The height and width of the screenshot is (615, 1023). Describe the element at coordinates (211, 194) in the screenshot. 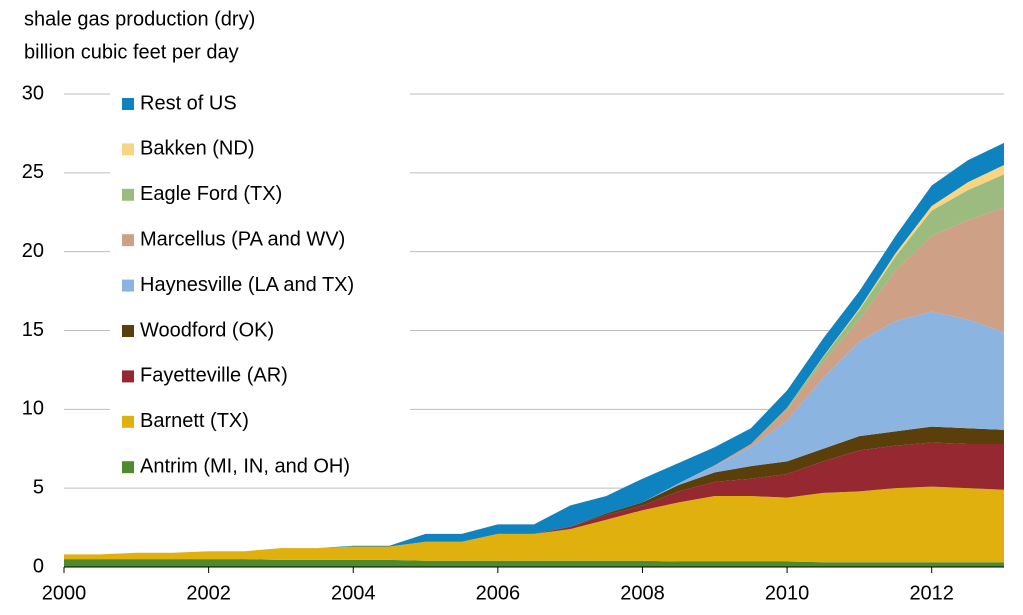

I see `legend-label: Eagle Ford (TX)` at that location.